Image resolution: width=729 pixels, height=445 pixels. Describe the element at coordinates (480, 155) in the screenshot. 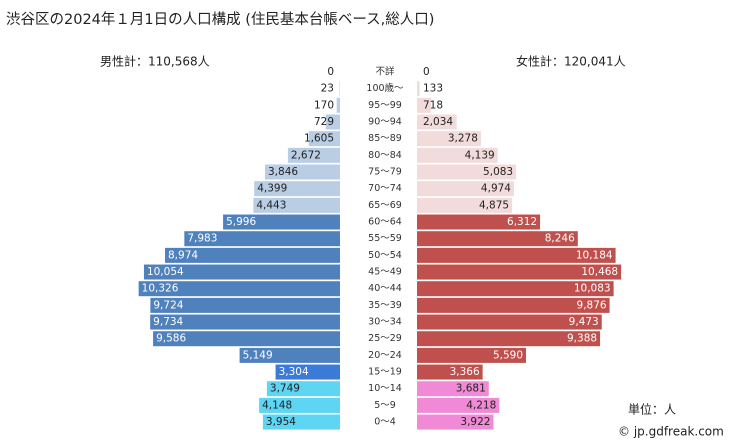

I see `value-label: 4,139` at that location.